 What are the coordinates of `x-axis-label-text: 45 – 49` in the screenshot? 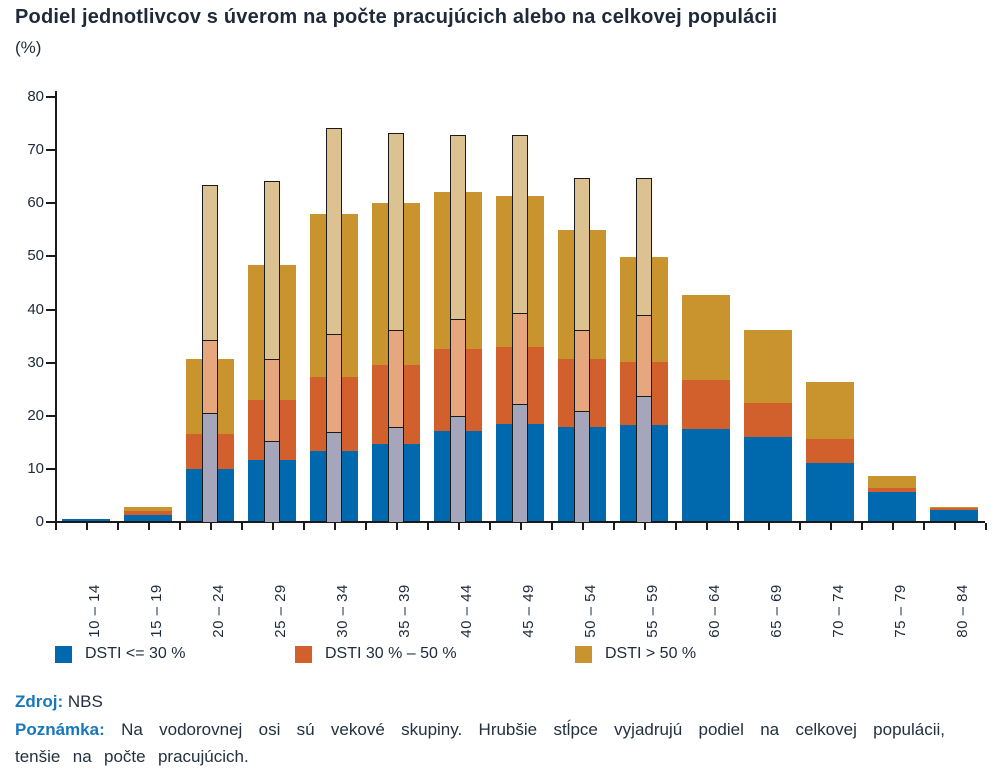 It's located at (528, 611).